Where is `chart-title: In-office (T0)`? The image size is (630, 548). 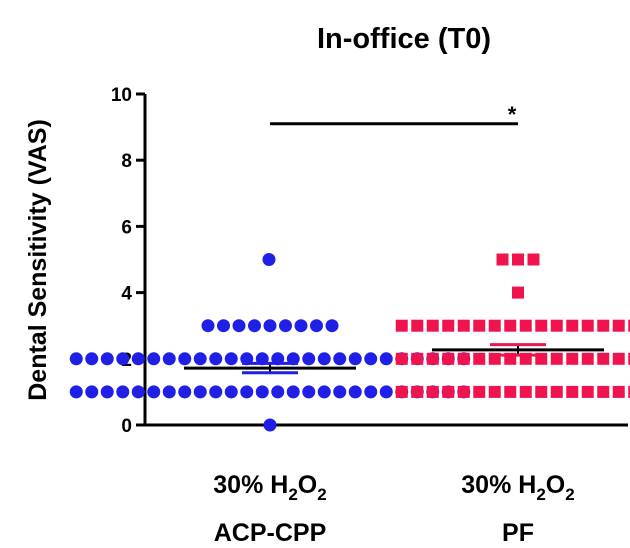 chart-title: In-office (T0) is located at coordinates (404, 39).